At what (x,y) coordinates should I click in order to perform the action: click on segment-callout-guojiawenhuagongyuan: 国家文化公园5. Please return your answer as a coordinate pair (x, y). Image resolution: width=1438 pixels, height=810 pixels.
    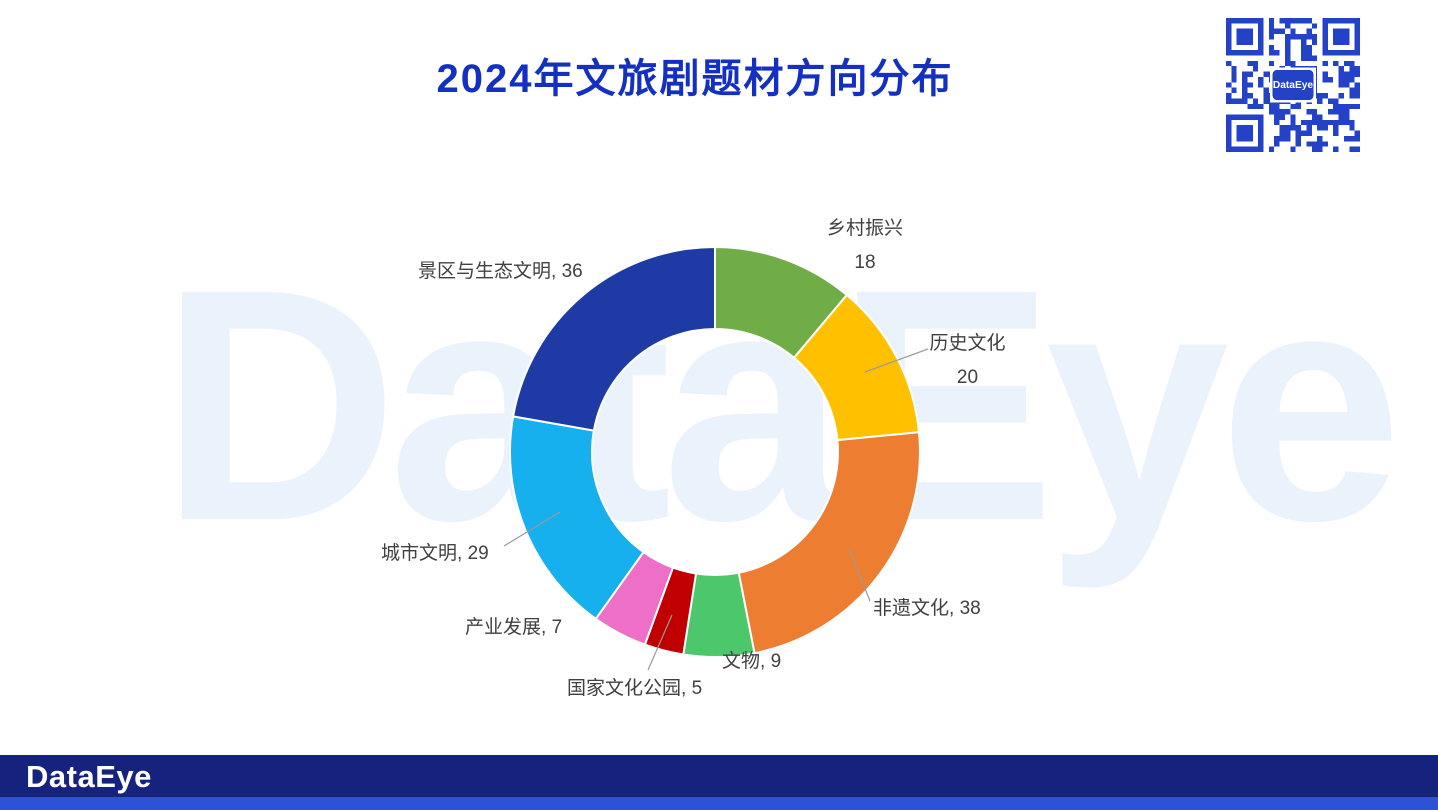
    Looking at the image, I should click on (634, 686).